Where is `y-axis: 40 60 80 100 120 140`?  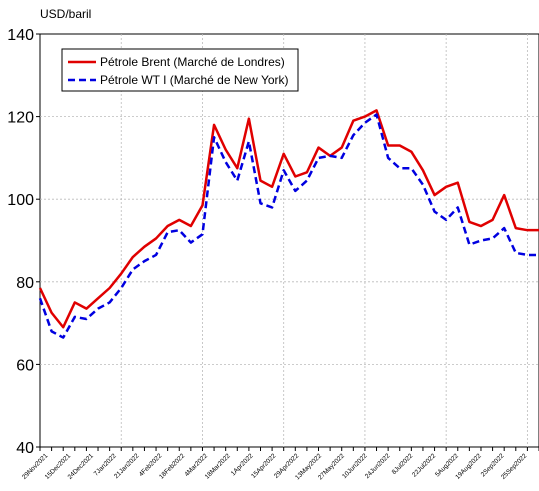
y-axis: 40 60 80 100 120 140 is located at coordinates (23, 242).